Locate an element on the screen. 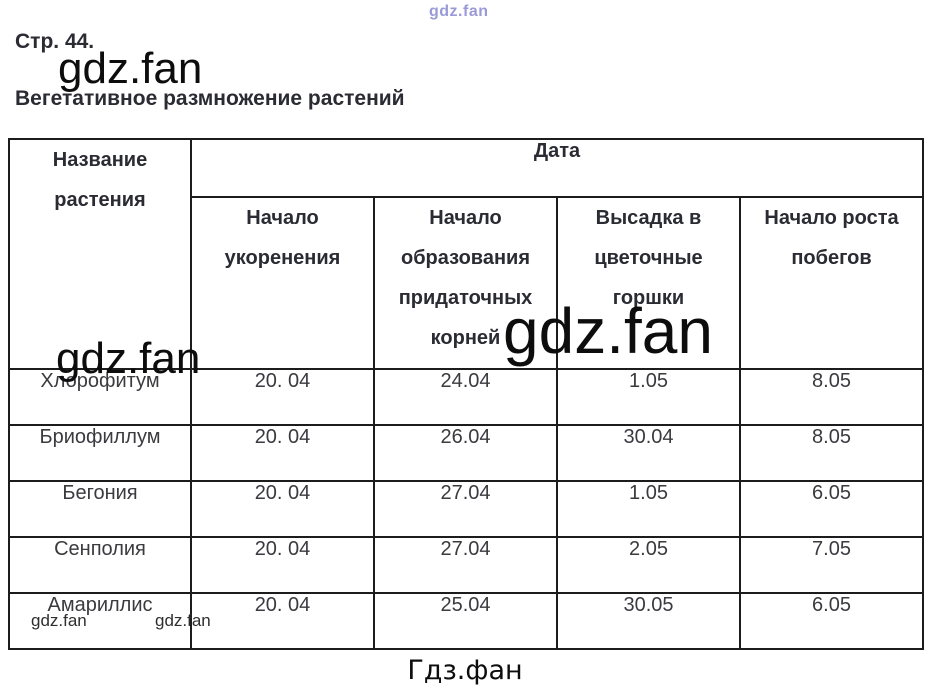 The width and height of the screenshot is (930, 695). date-cell: 26.04 is located at coordinates (465, 453).